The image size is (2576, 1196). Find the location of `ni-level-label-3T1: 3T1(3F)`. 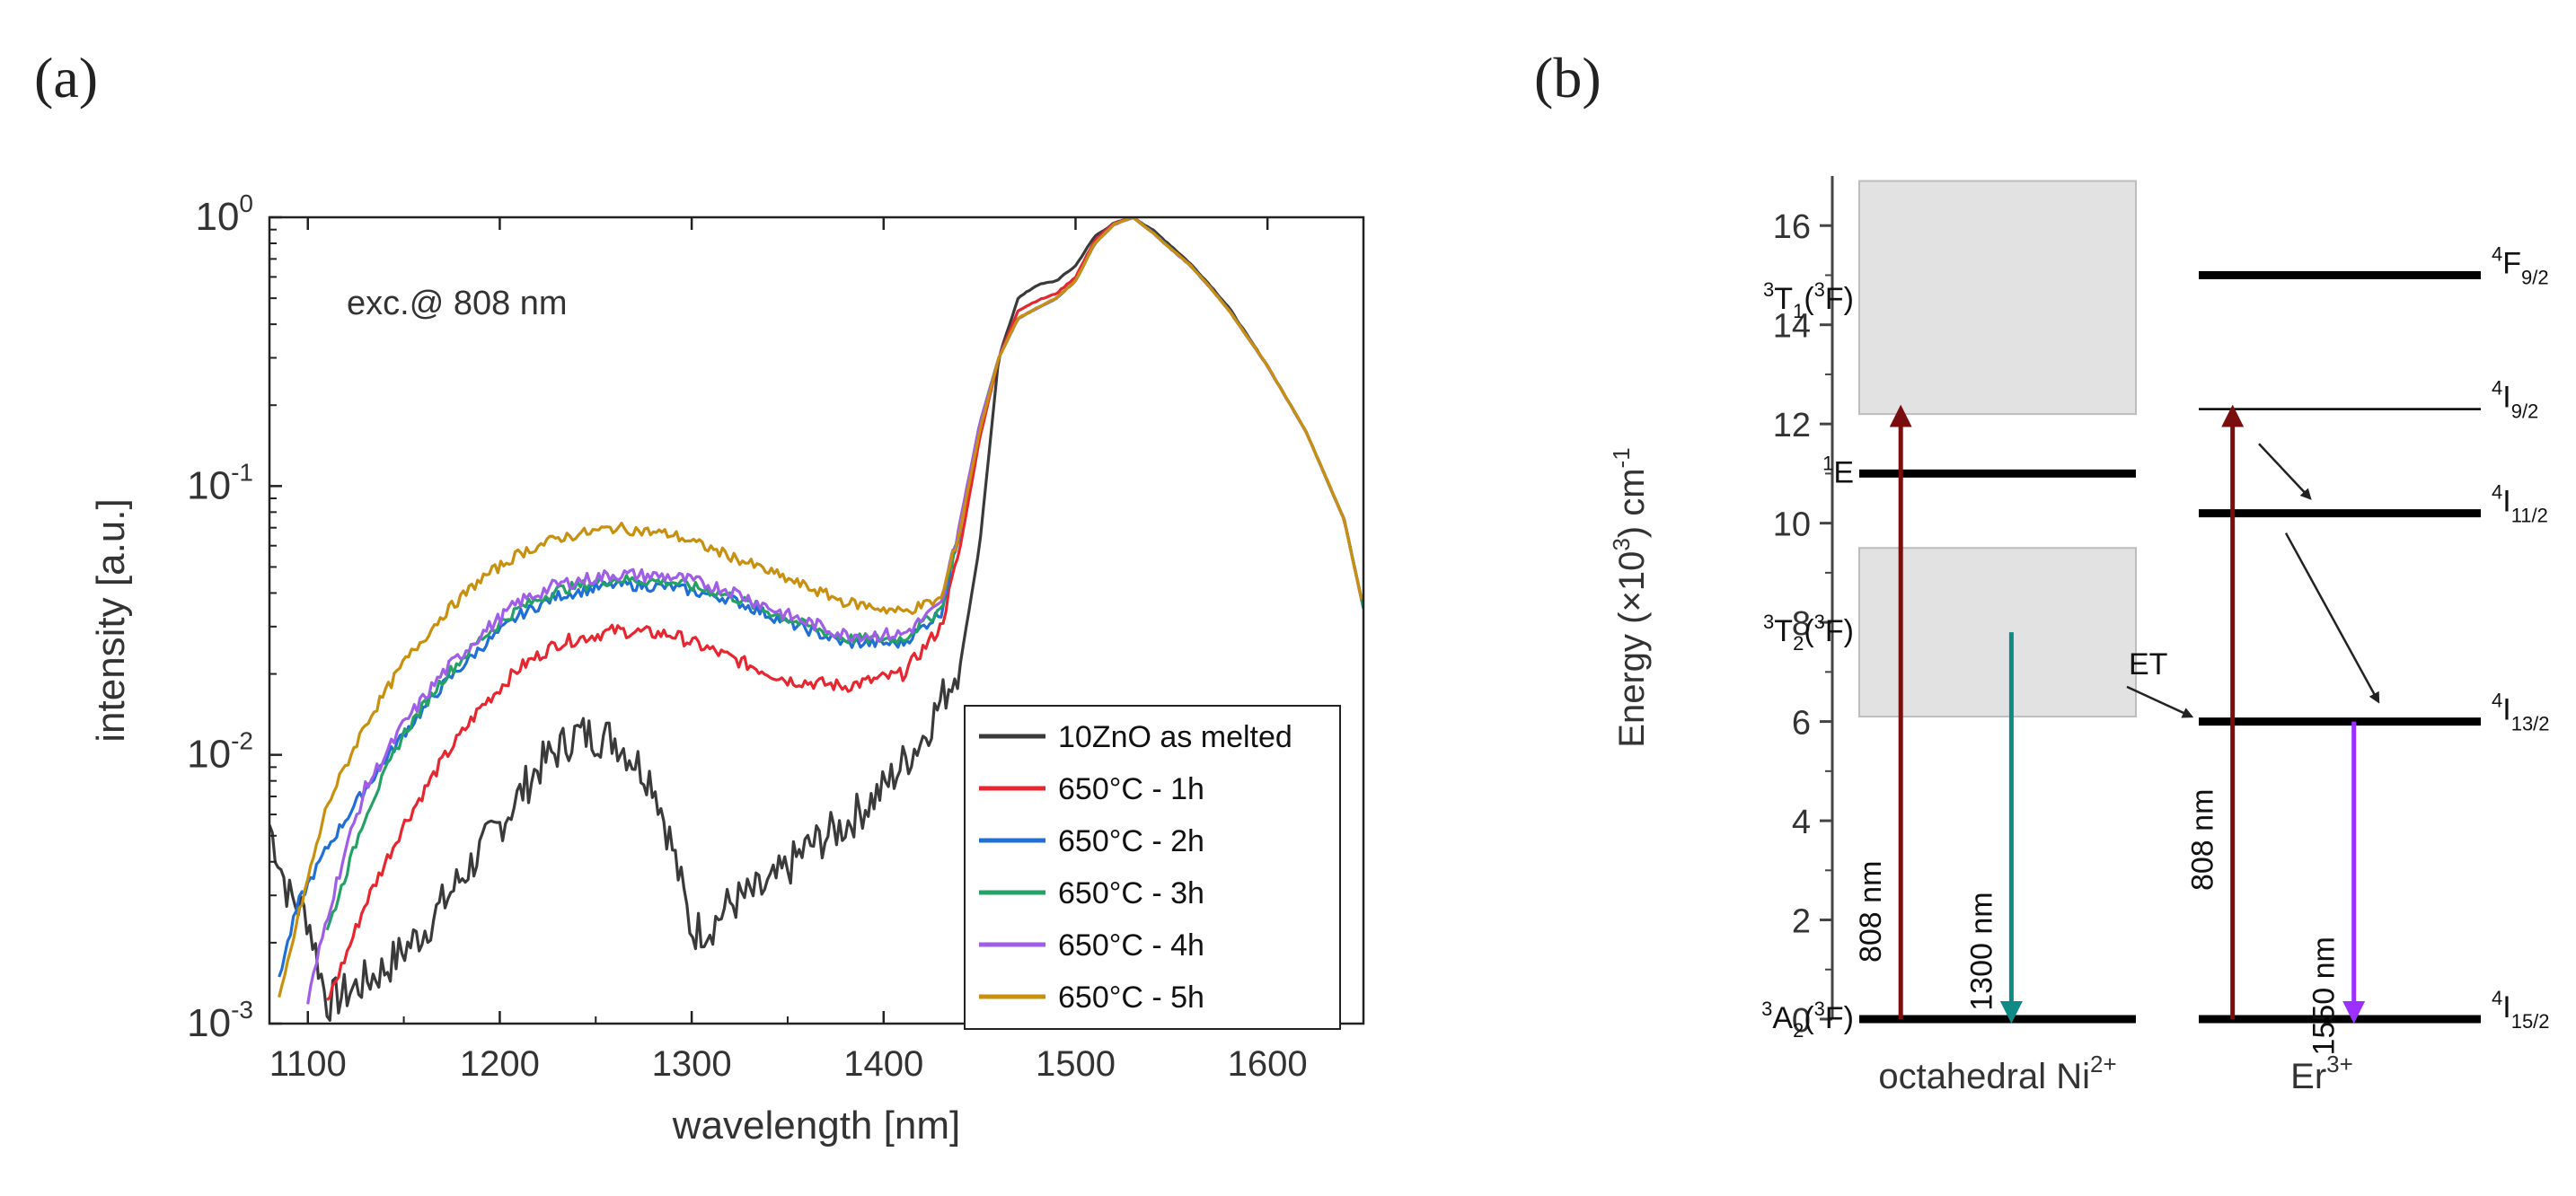

ni-level-label-3T1: 3T1(3F) is located at coordinates (1808, 300).